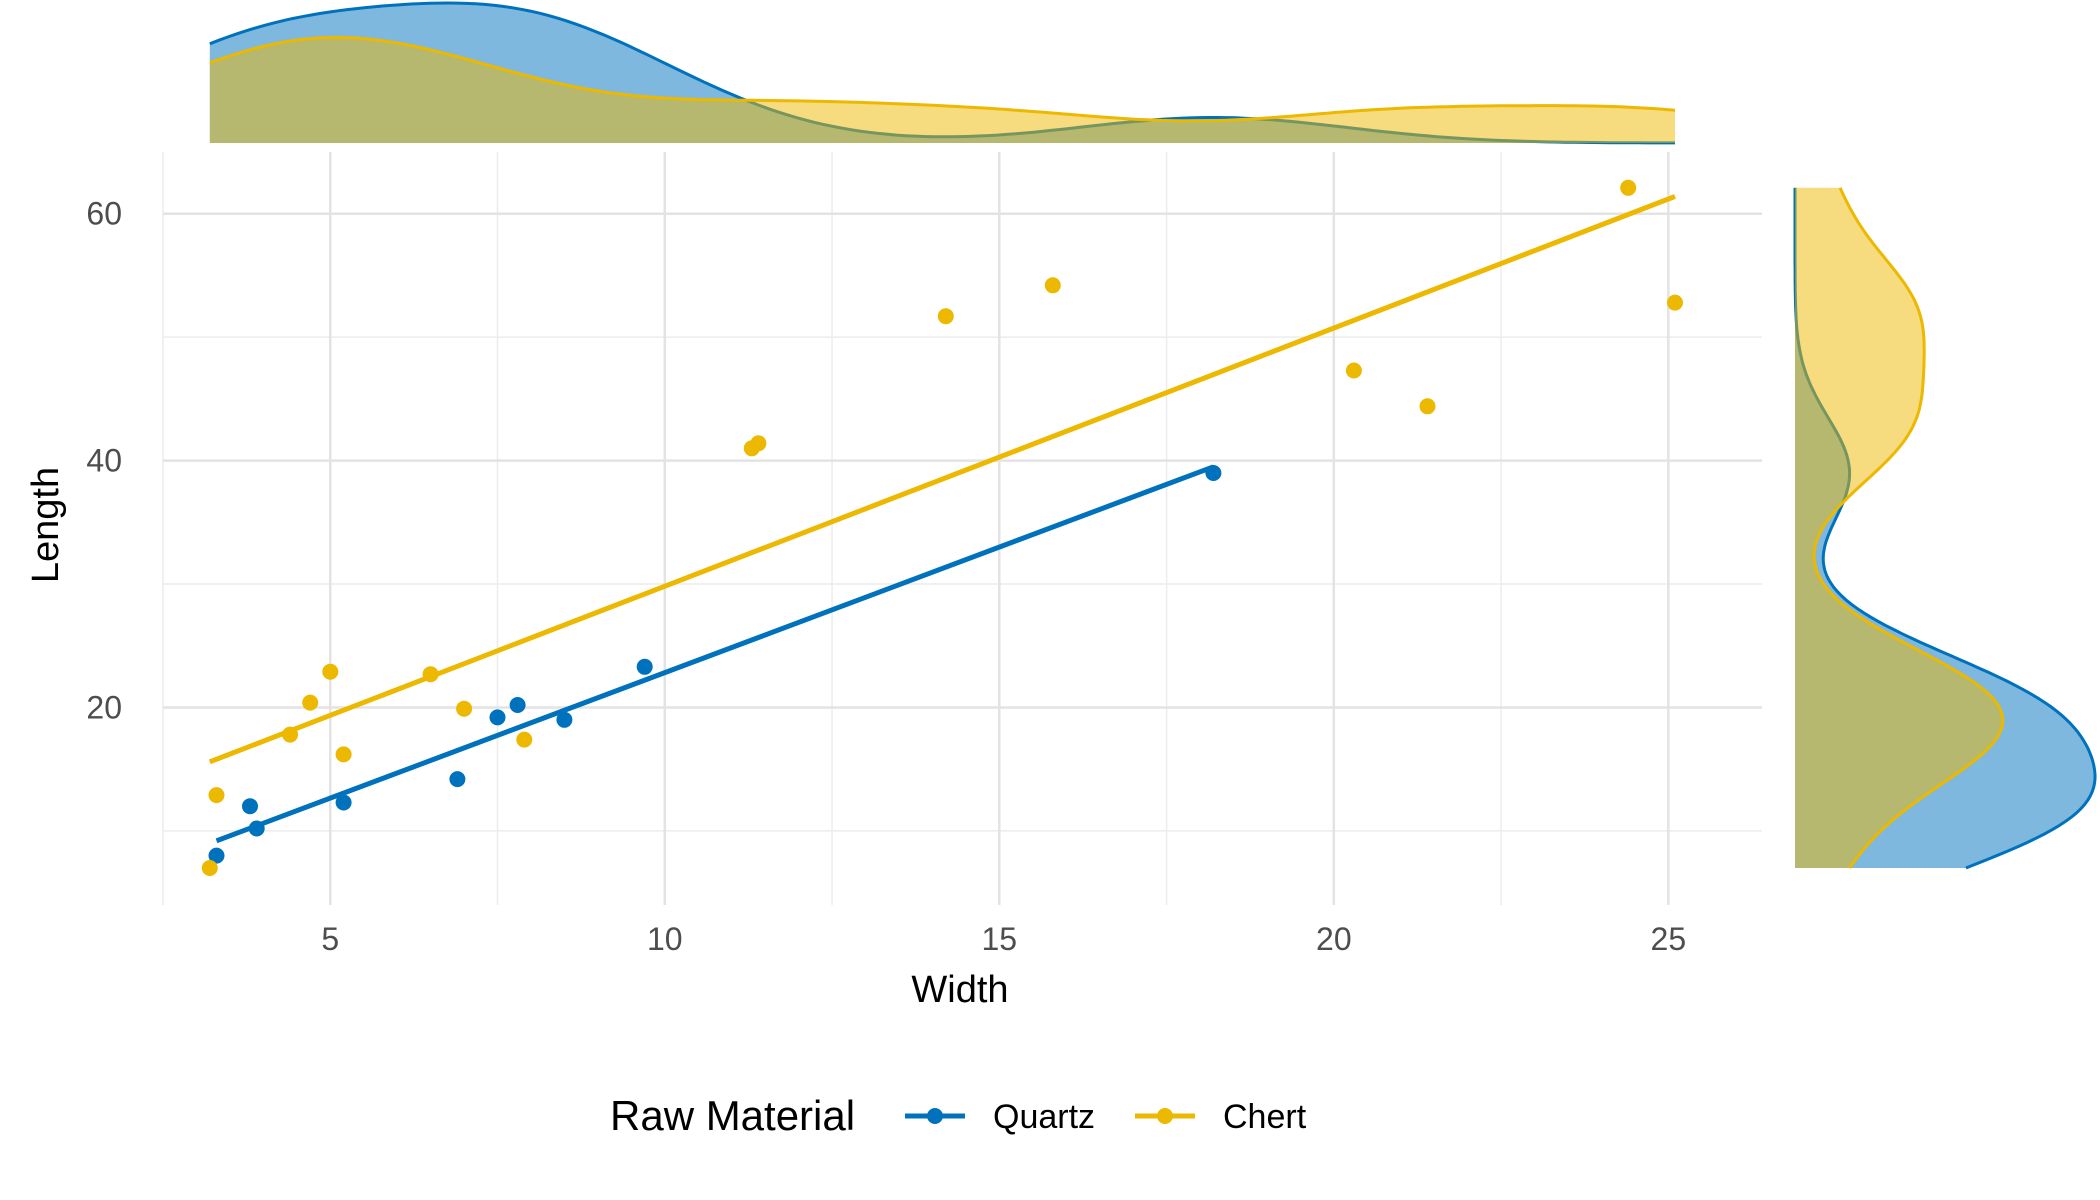 The height and width of the screenshot is (1200, 2100). I want to click on legend-key-point-quartz, so click(935, 1116).